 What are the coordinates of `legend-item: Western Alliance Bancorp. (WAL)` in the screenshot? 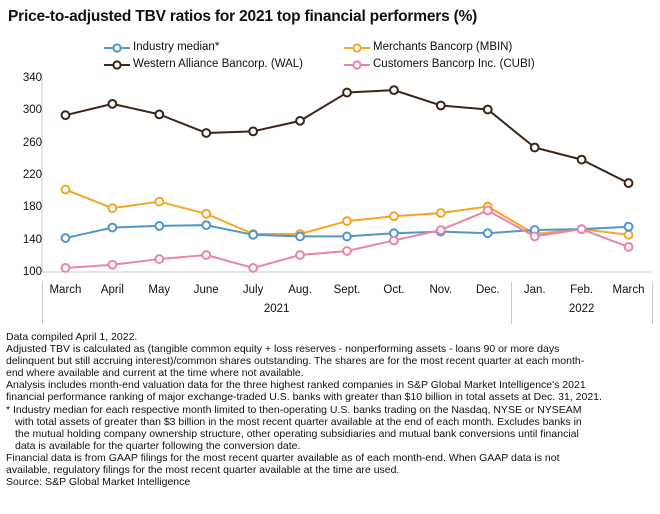 It's located at (203, 65).